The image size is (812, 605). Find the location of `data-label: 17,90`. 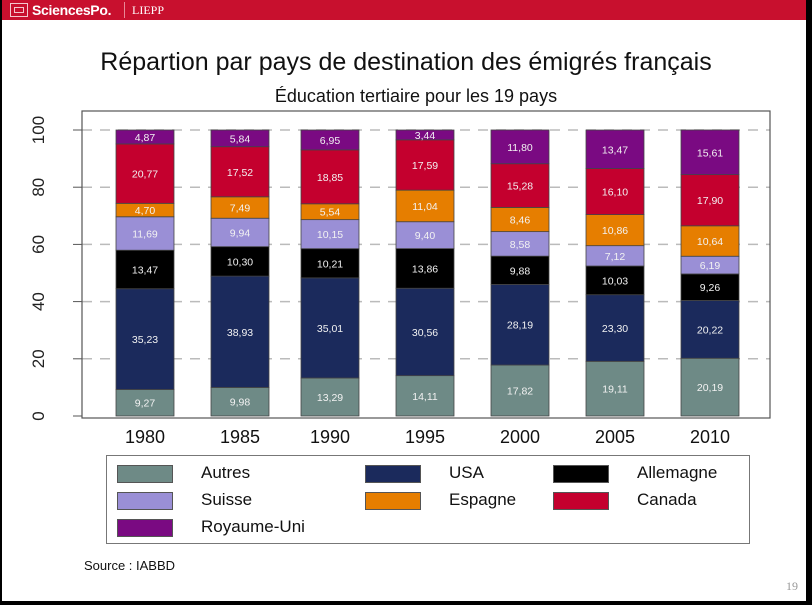

data-label: 17,90 is located at coordinates (710, 201).